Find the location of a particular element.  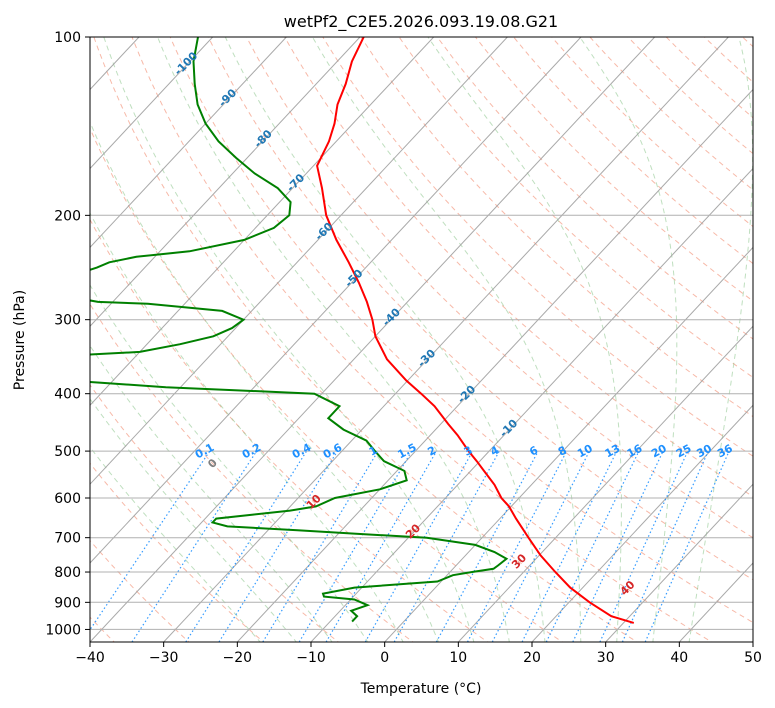

mixing-ratio-label: 25 is located at coordinates (684, 451).